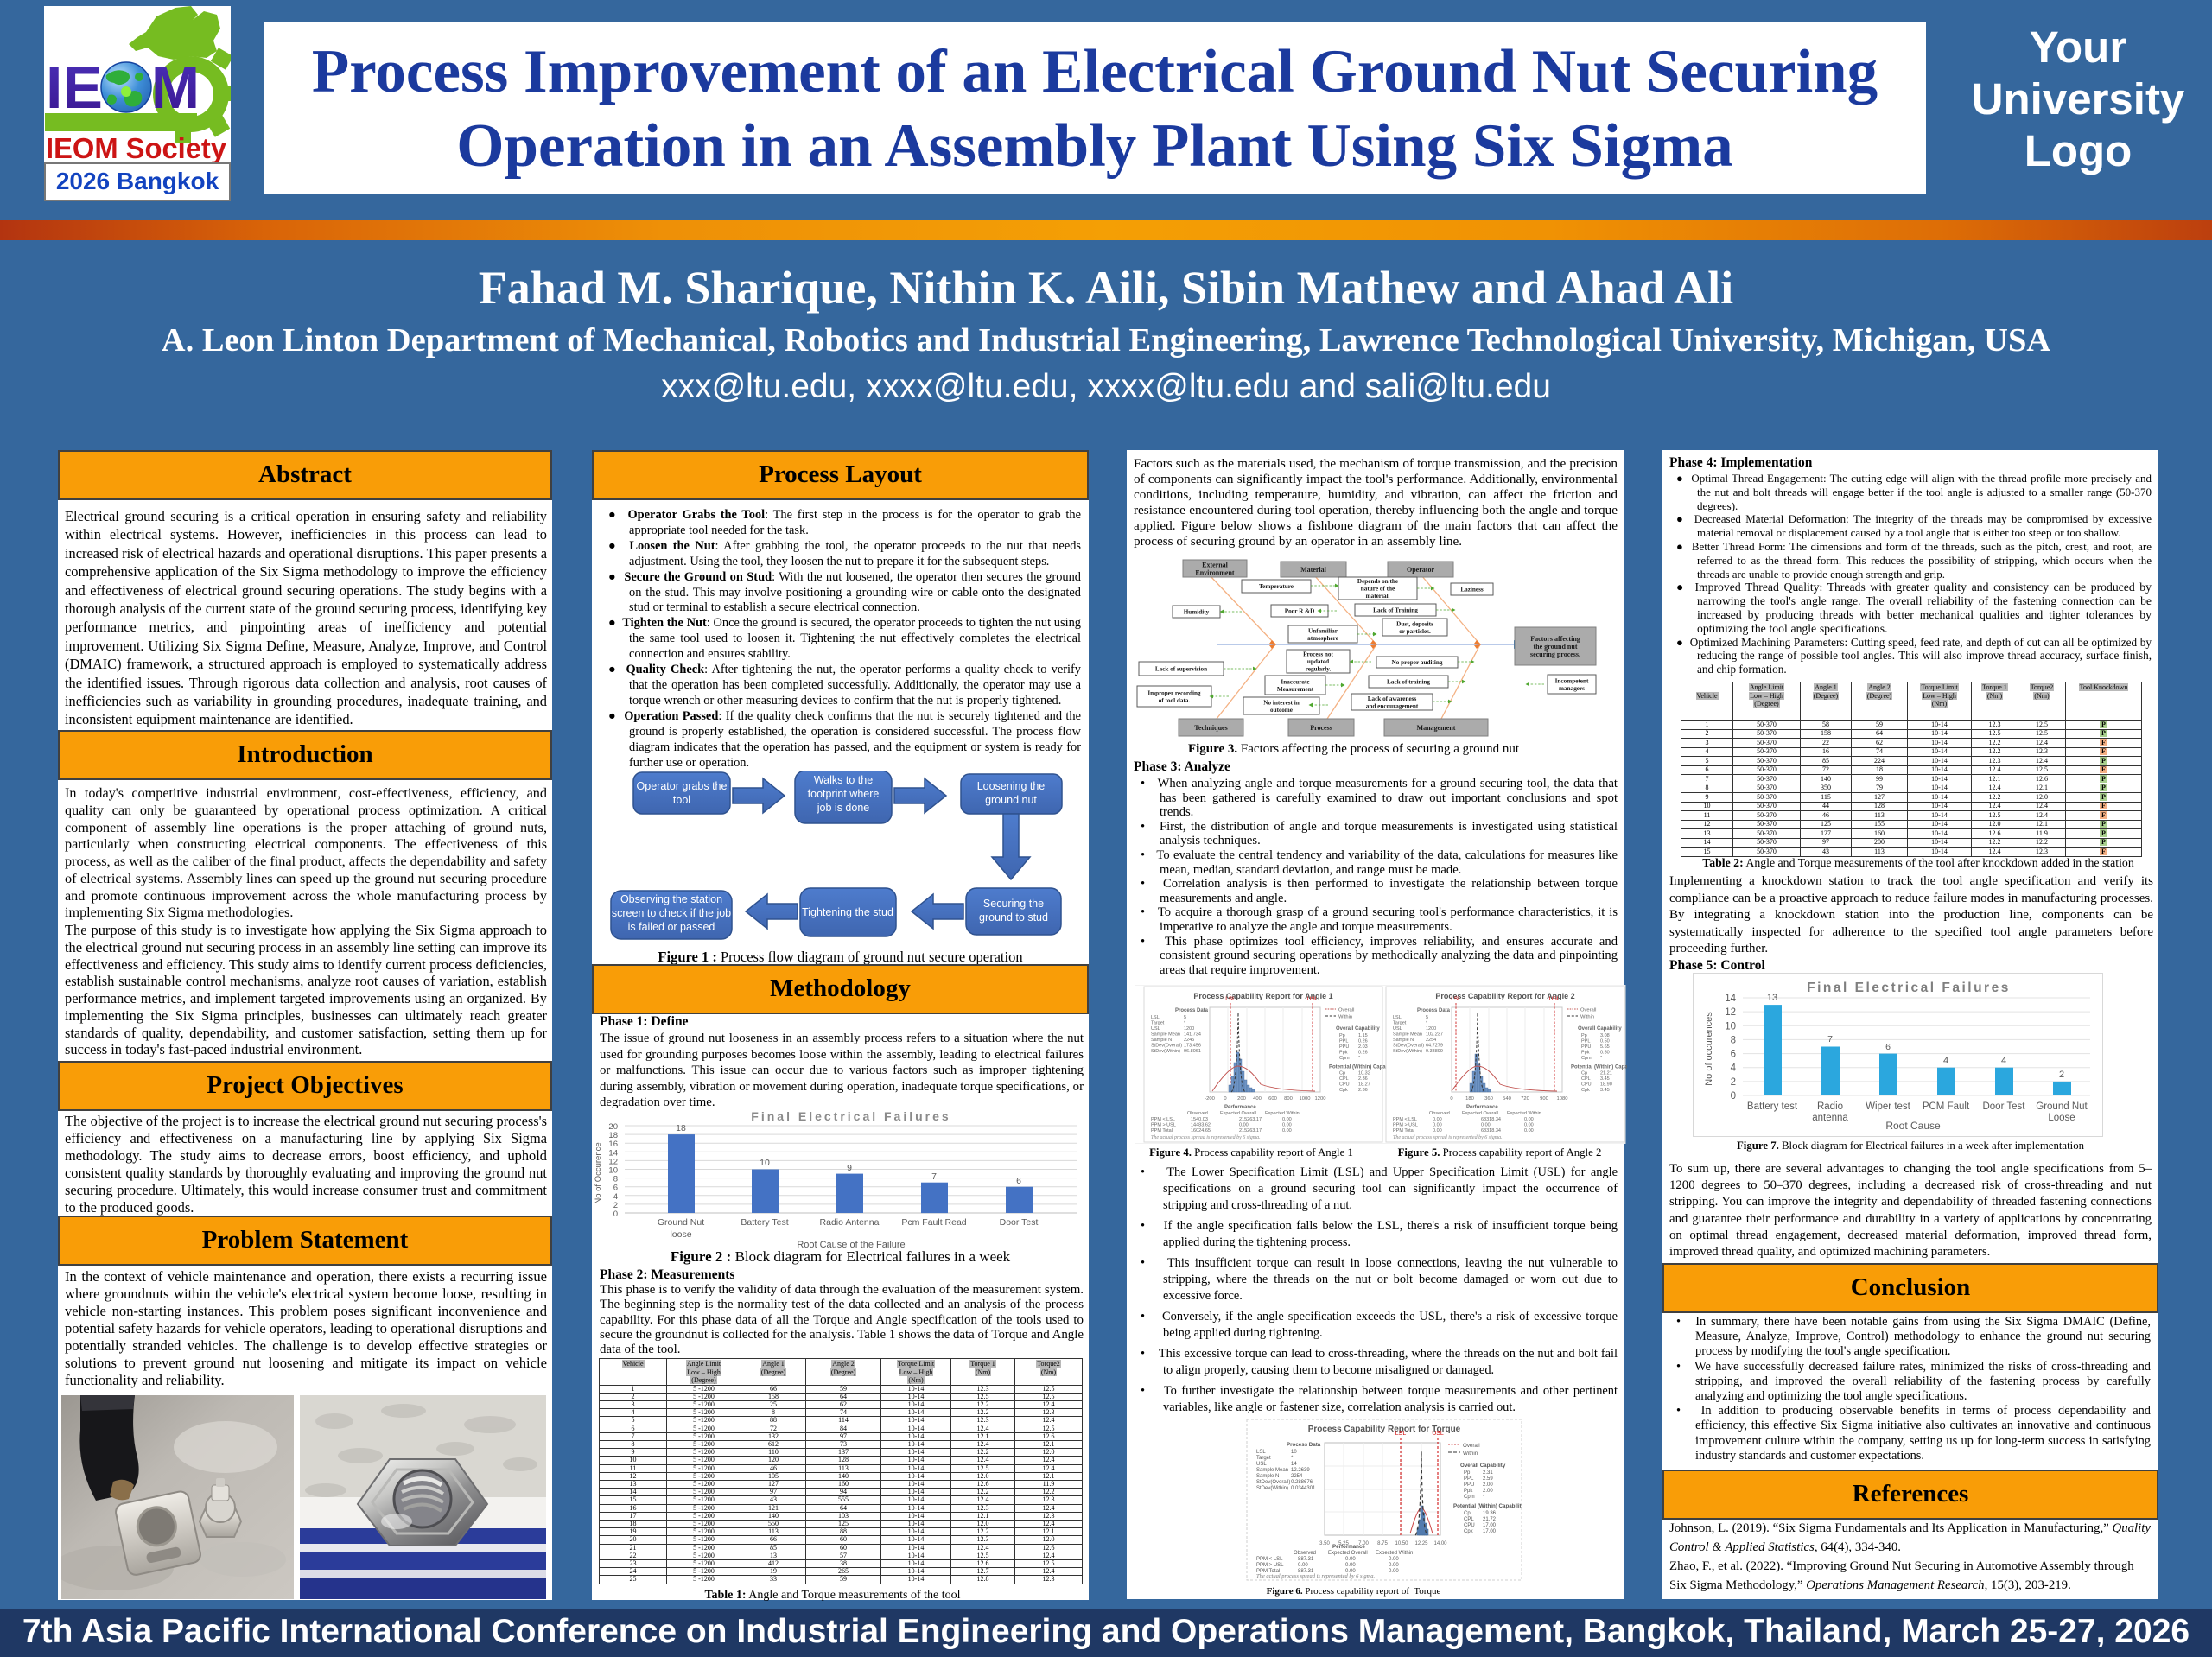  What do you see at coordinates (136, 147) in the screenshot?
I see `svg-text: IEOM Society` at bounding box center [136, 147].